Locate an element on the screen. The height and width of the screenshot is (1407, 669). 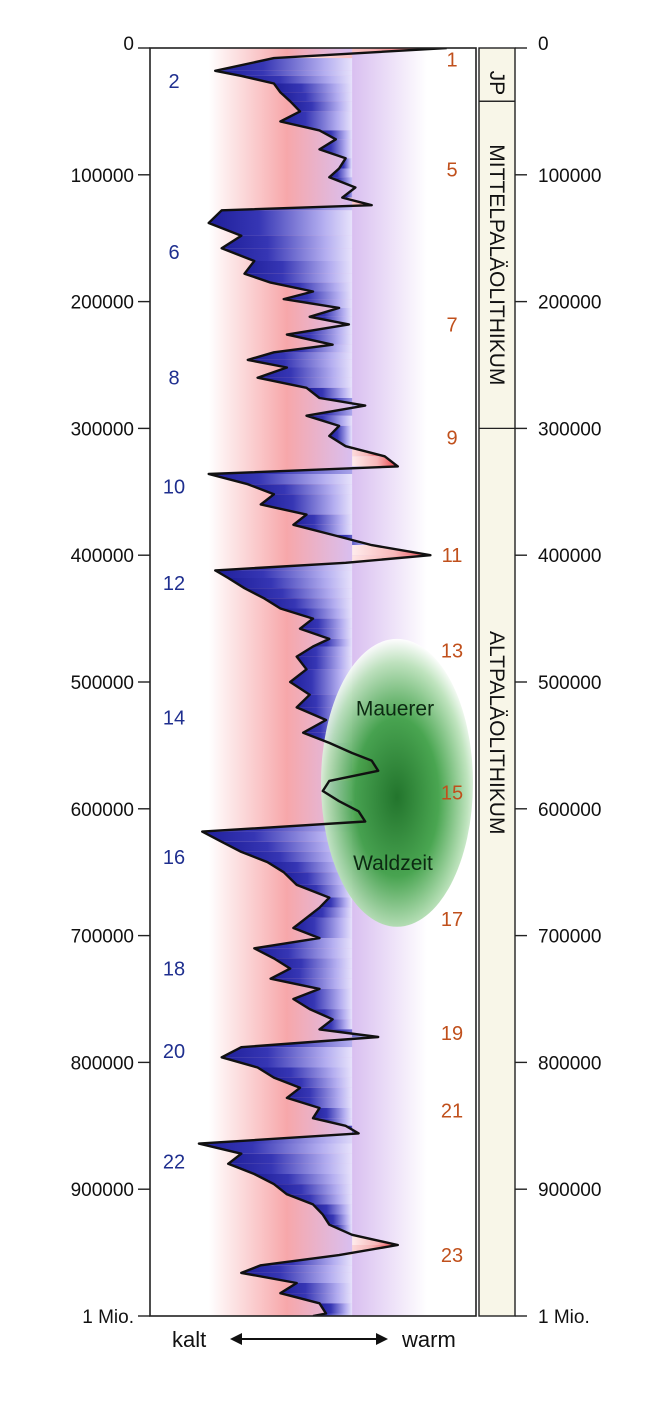
x-axis-label-kalt: kalt is located at coordinates (189, 1339).